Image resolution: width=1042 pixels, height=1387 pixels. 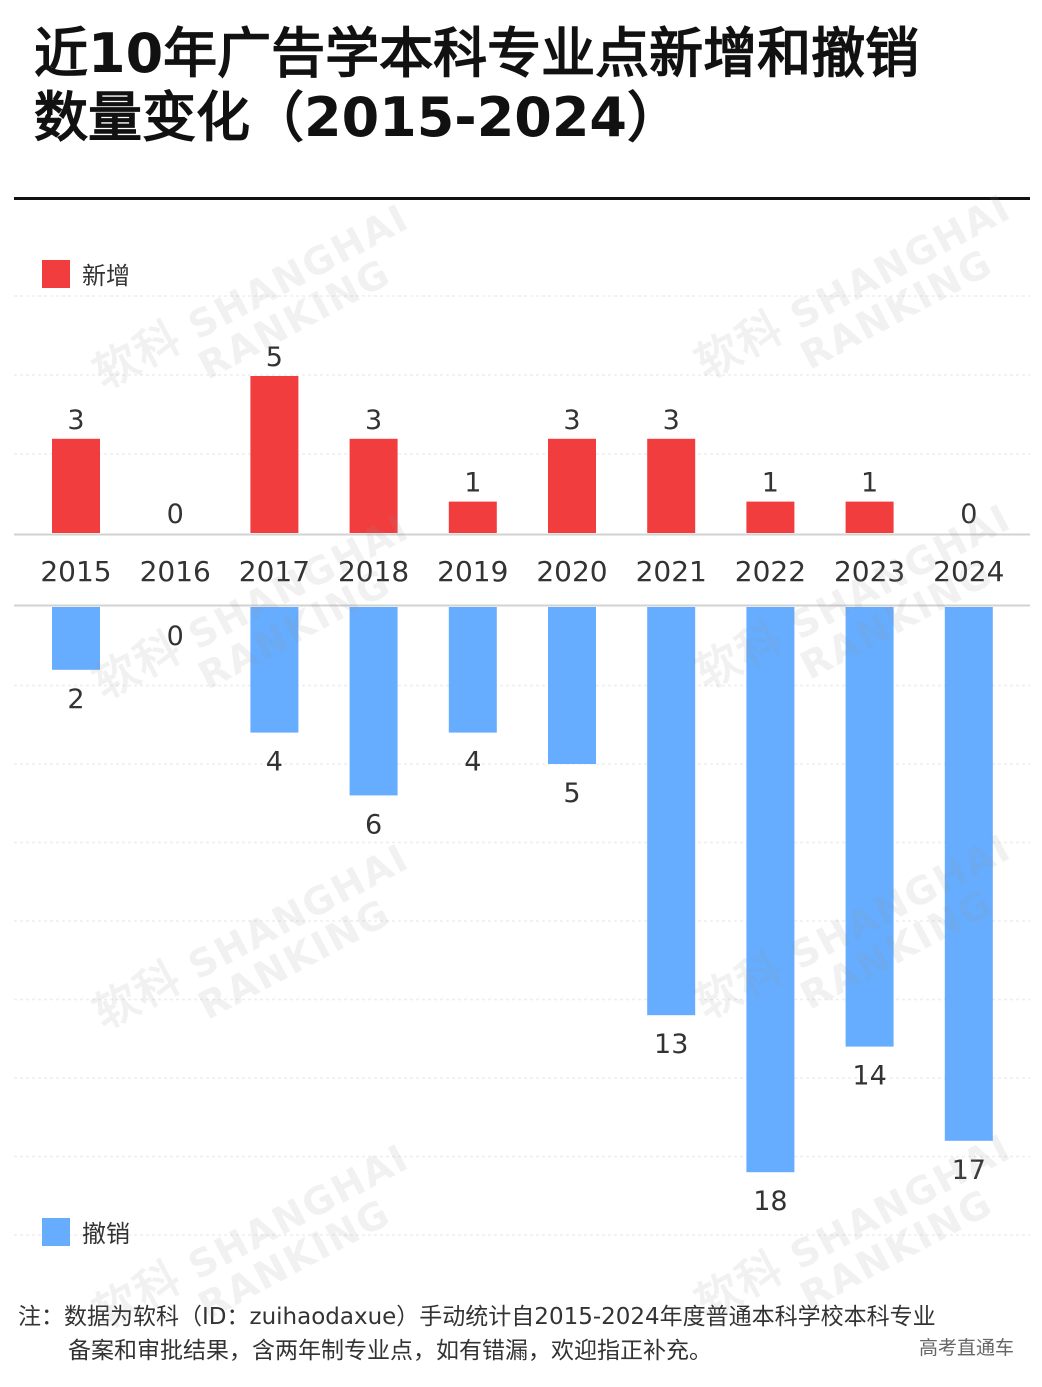 I want to click on chart-title: 近10年广告学本科专业点新增和撤销 数量变化（2015-2024）, so click(x=529, y=86).